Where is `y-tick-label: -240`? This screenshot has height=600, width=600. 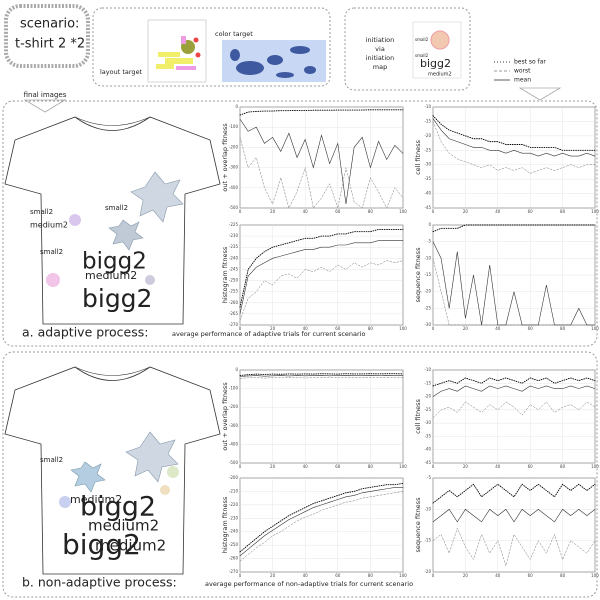
y-tick-label: -240 is located at coordinates (234, 531).